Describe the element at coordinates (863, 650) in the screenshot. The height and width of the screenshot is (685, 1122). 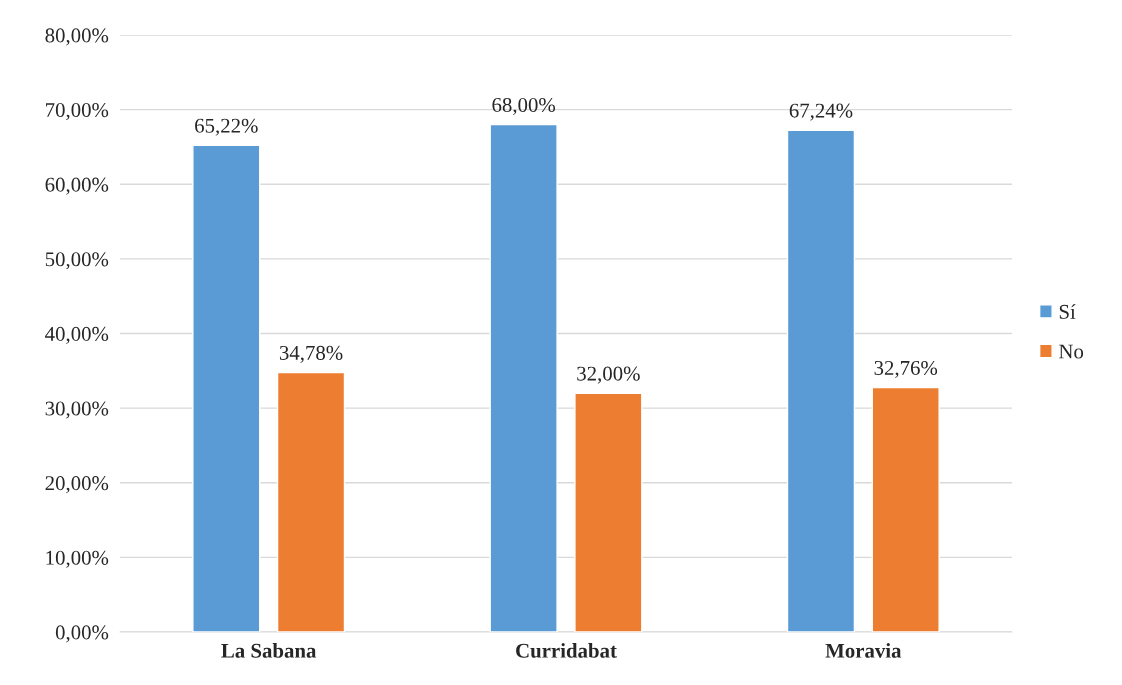
I see `x-tick-label: Moravia` at that location.